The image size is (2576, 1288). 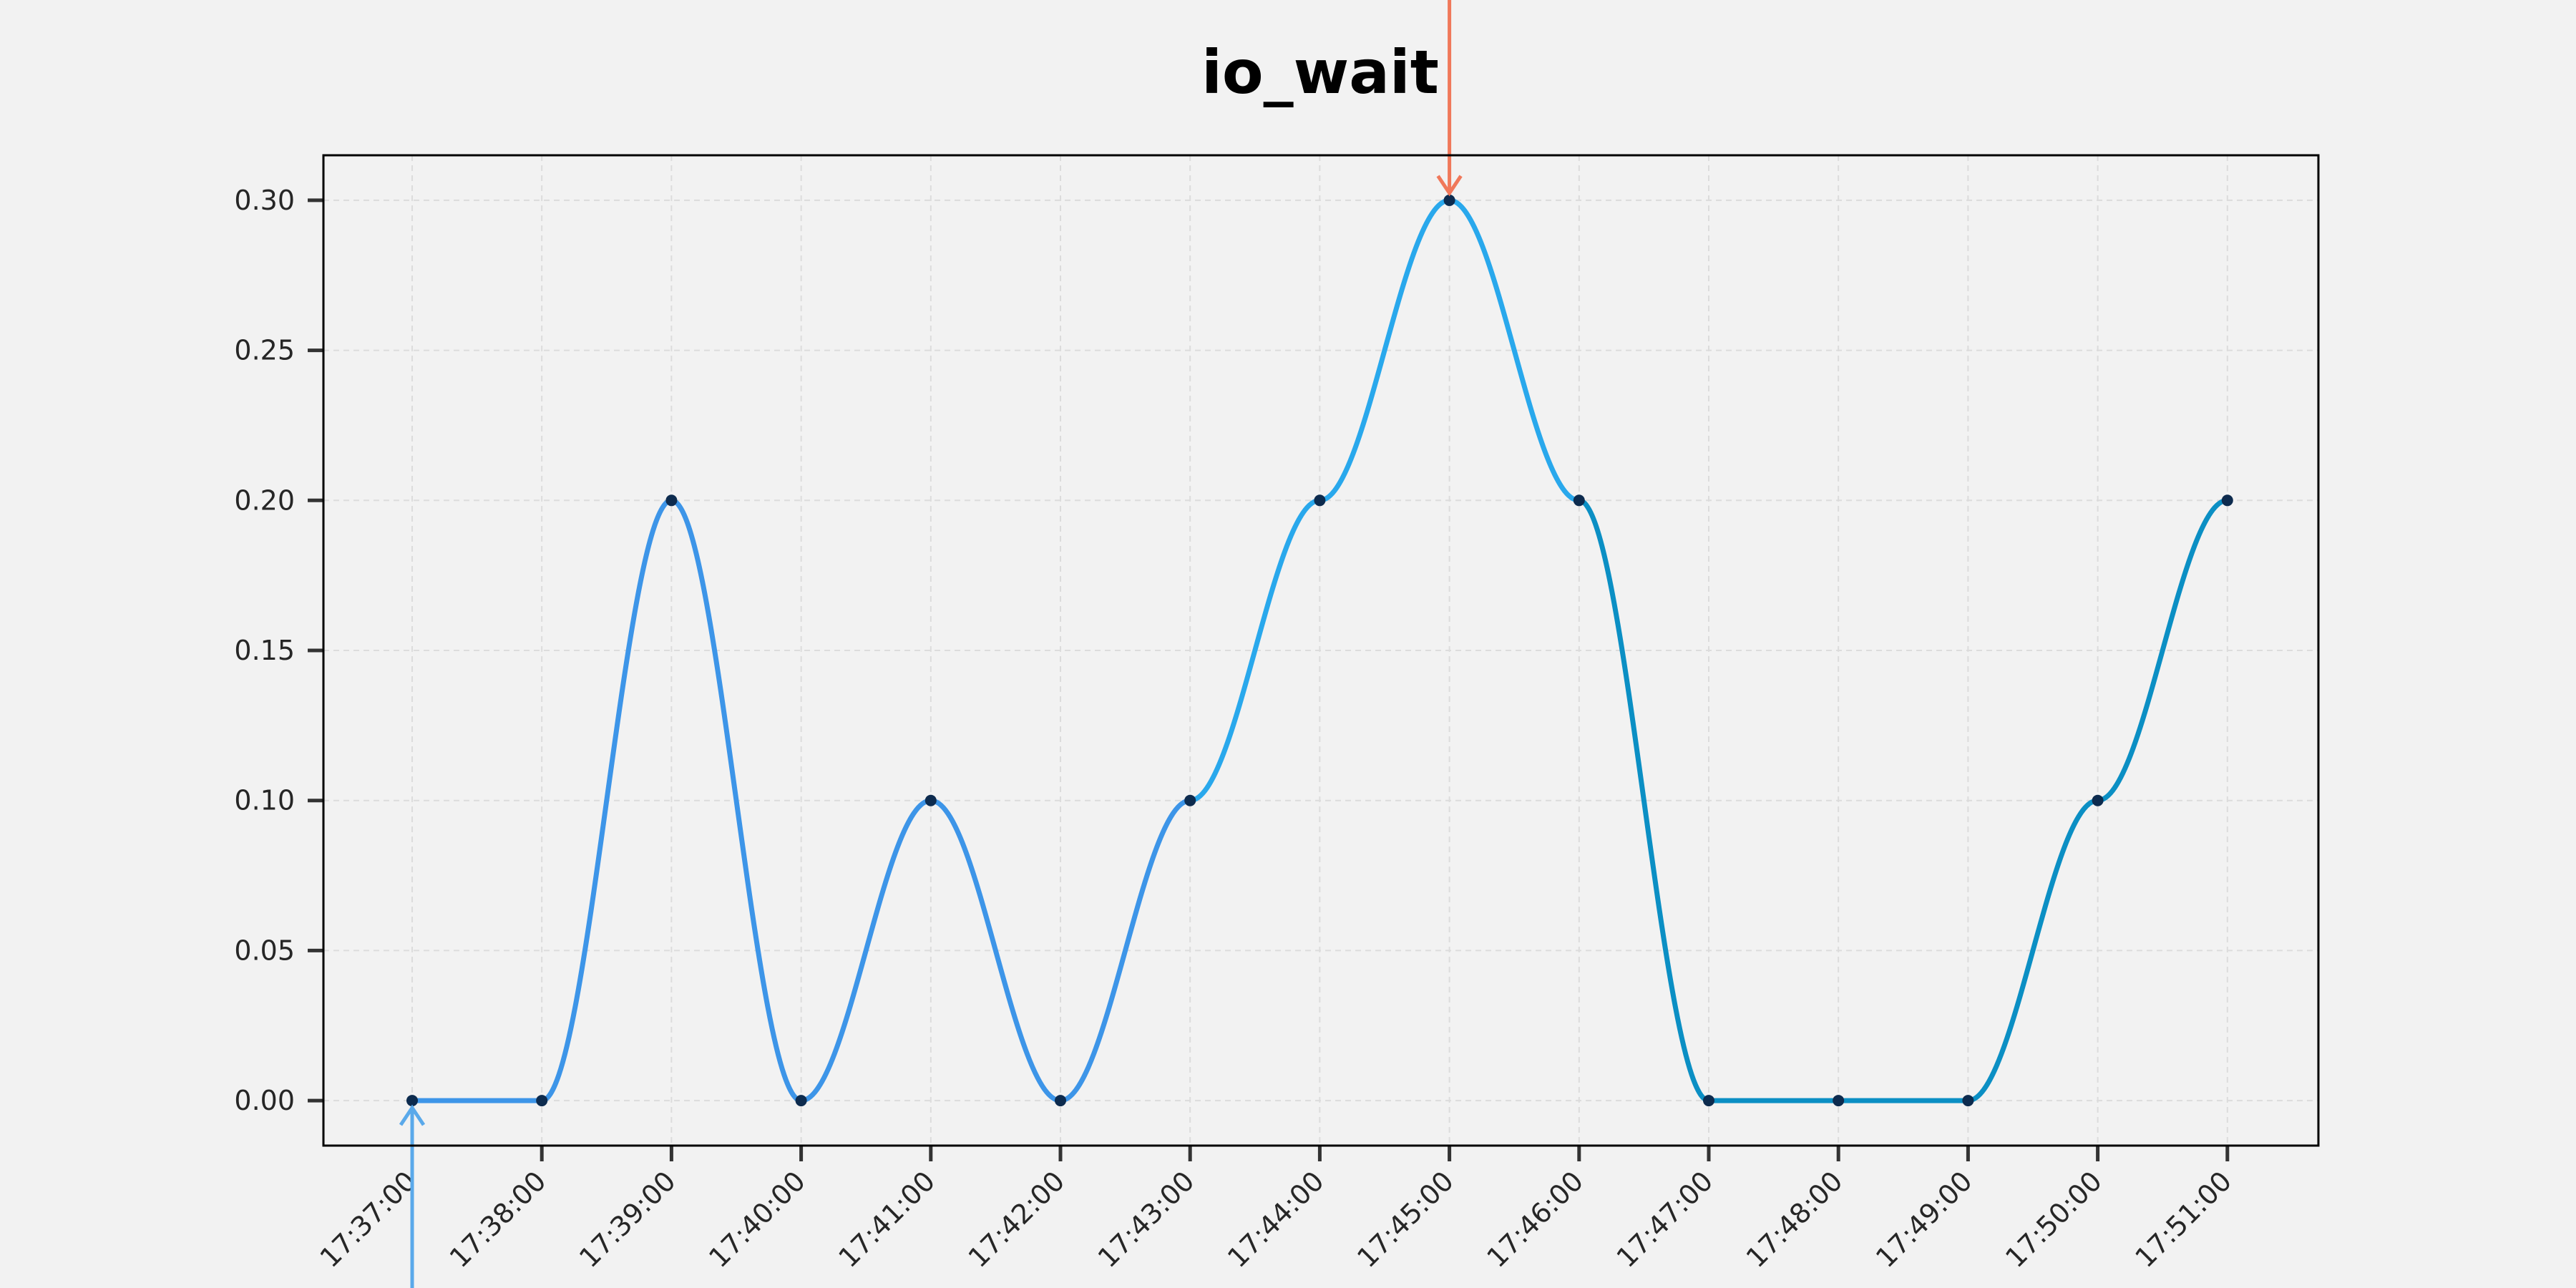 I want to click on y-tick-label: 0.15, so click(x=264, y=650).